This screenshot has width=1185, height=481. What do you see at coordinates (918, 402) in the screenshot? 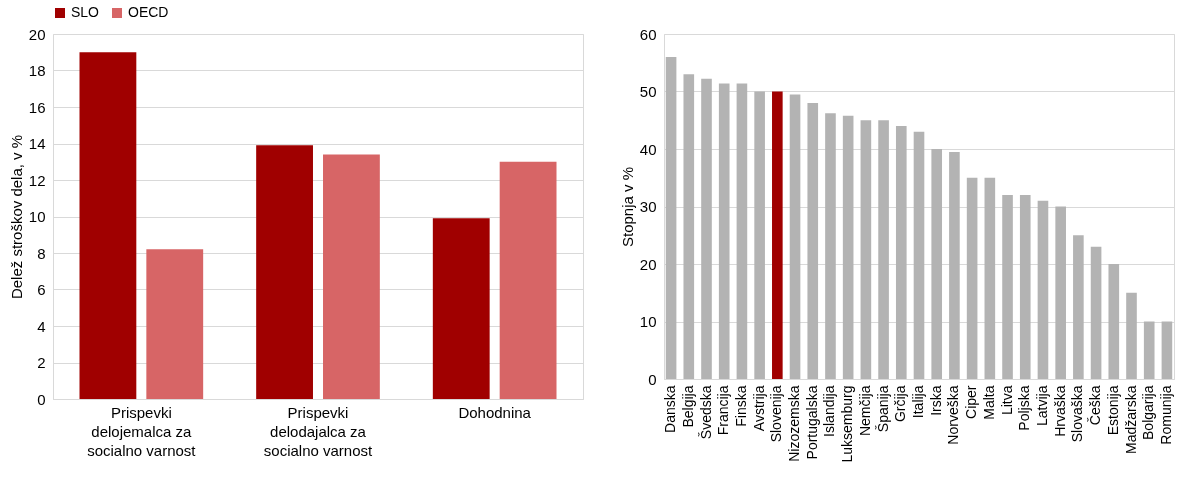
I see `x-tick-label: Italija` at bounding box center [918, 402].